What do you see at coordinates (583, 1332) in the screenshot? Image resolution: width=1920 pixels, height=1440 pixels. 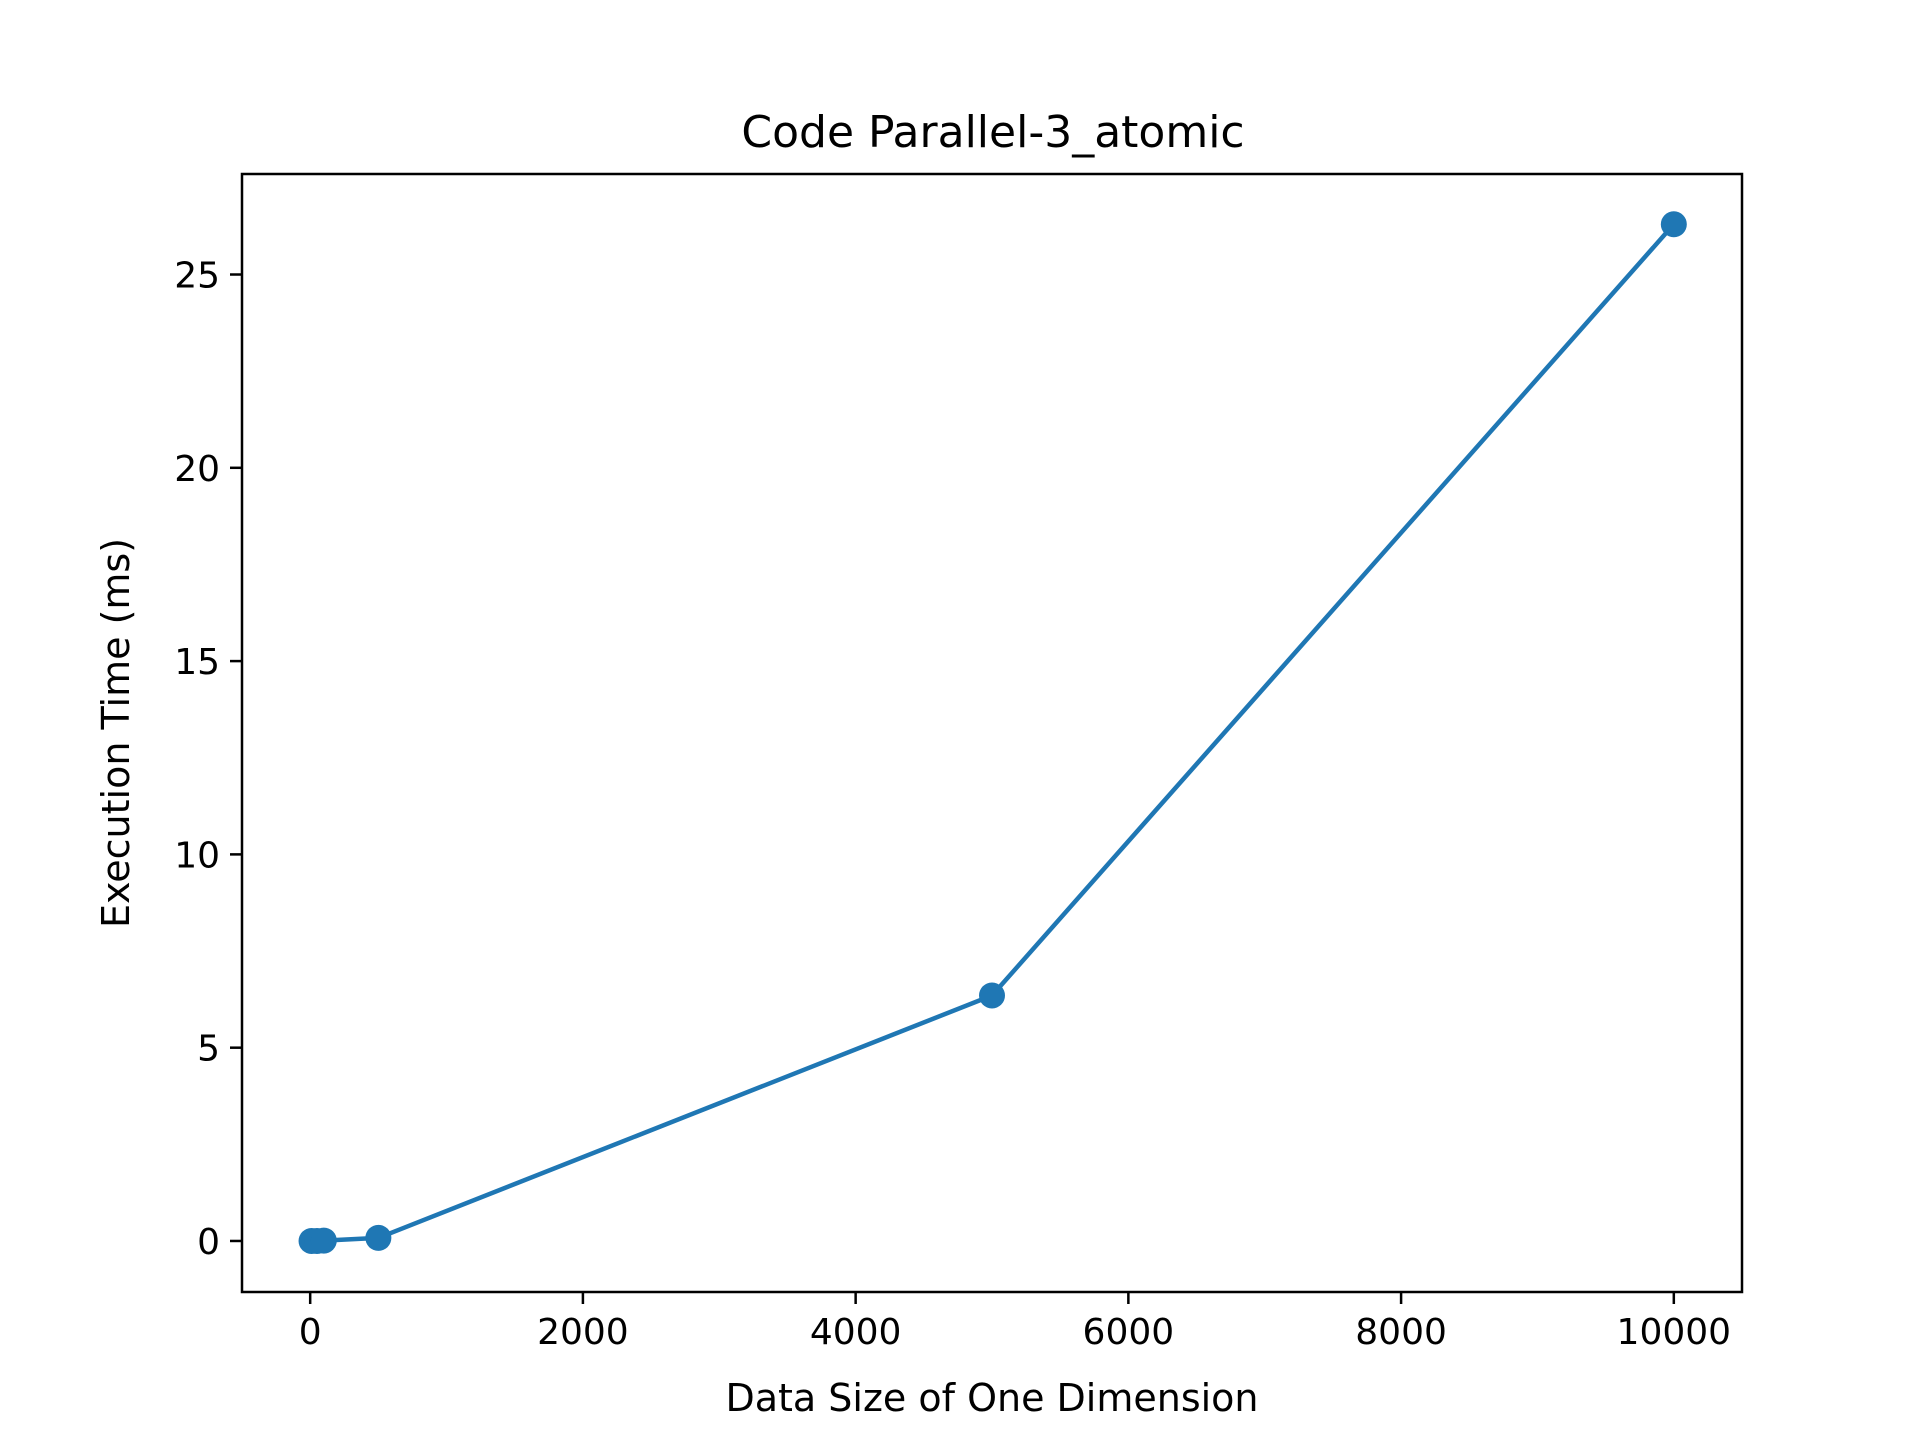 I see `x-tick-label: 2000` at bounding box center [583, 1332].